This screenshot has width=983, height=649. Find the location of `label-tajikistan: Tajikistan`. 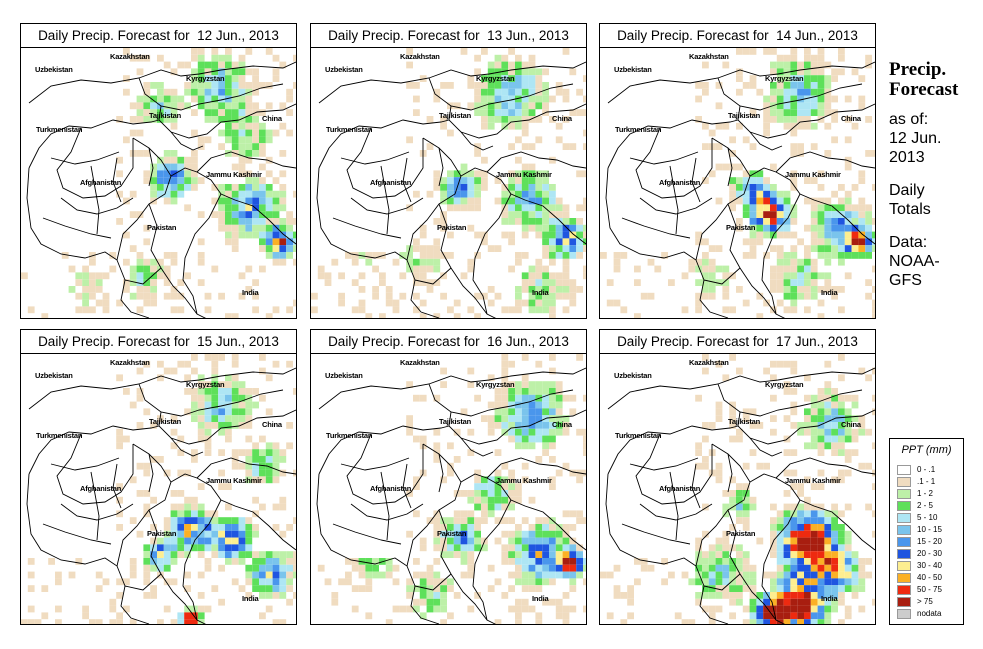

label-tajikistan: Tajikistan is located at coordinates (744, 421).